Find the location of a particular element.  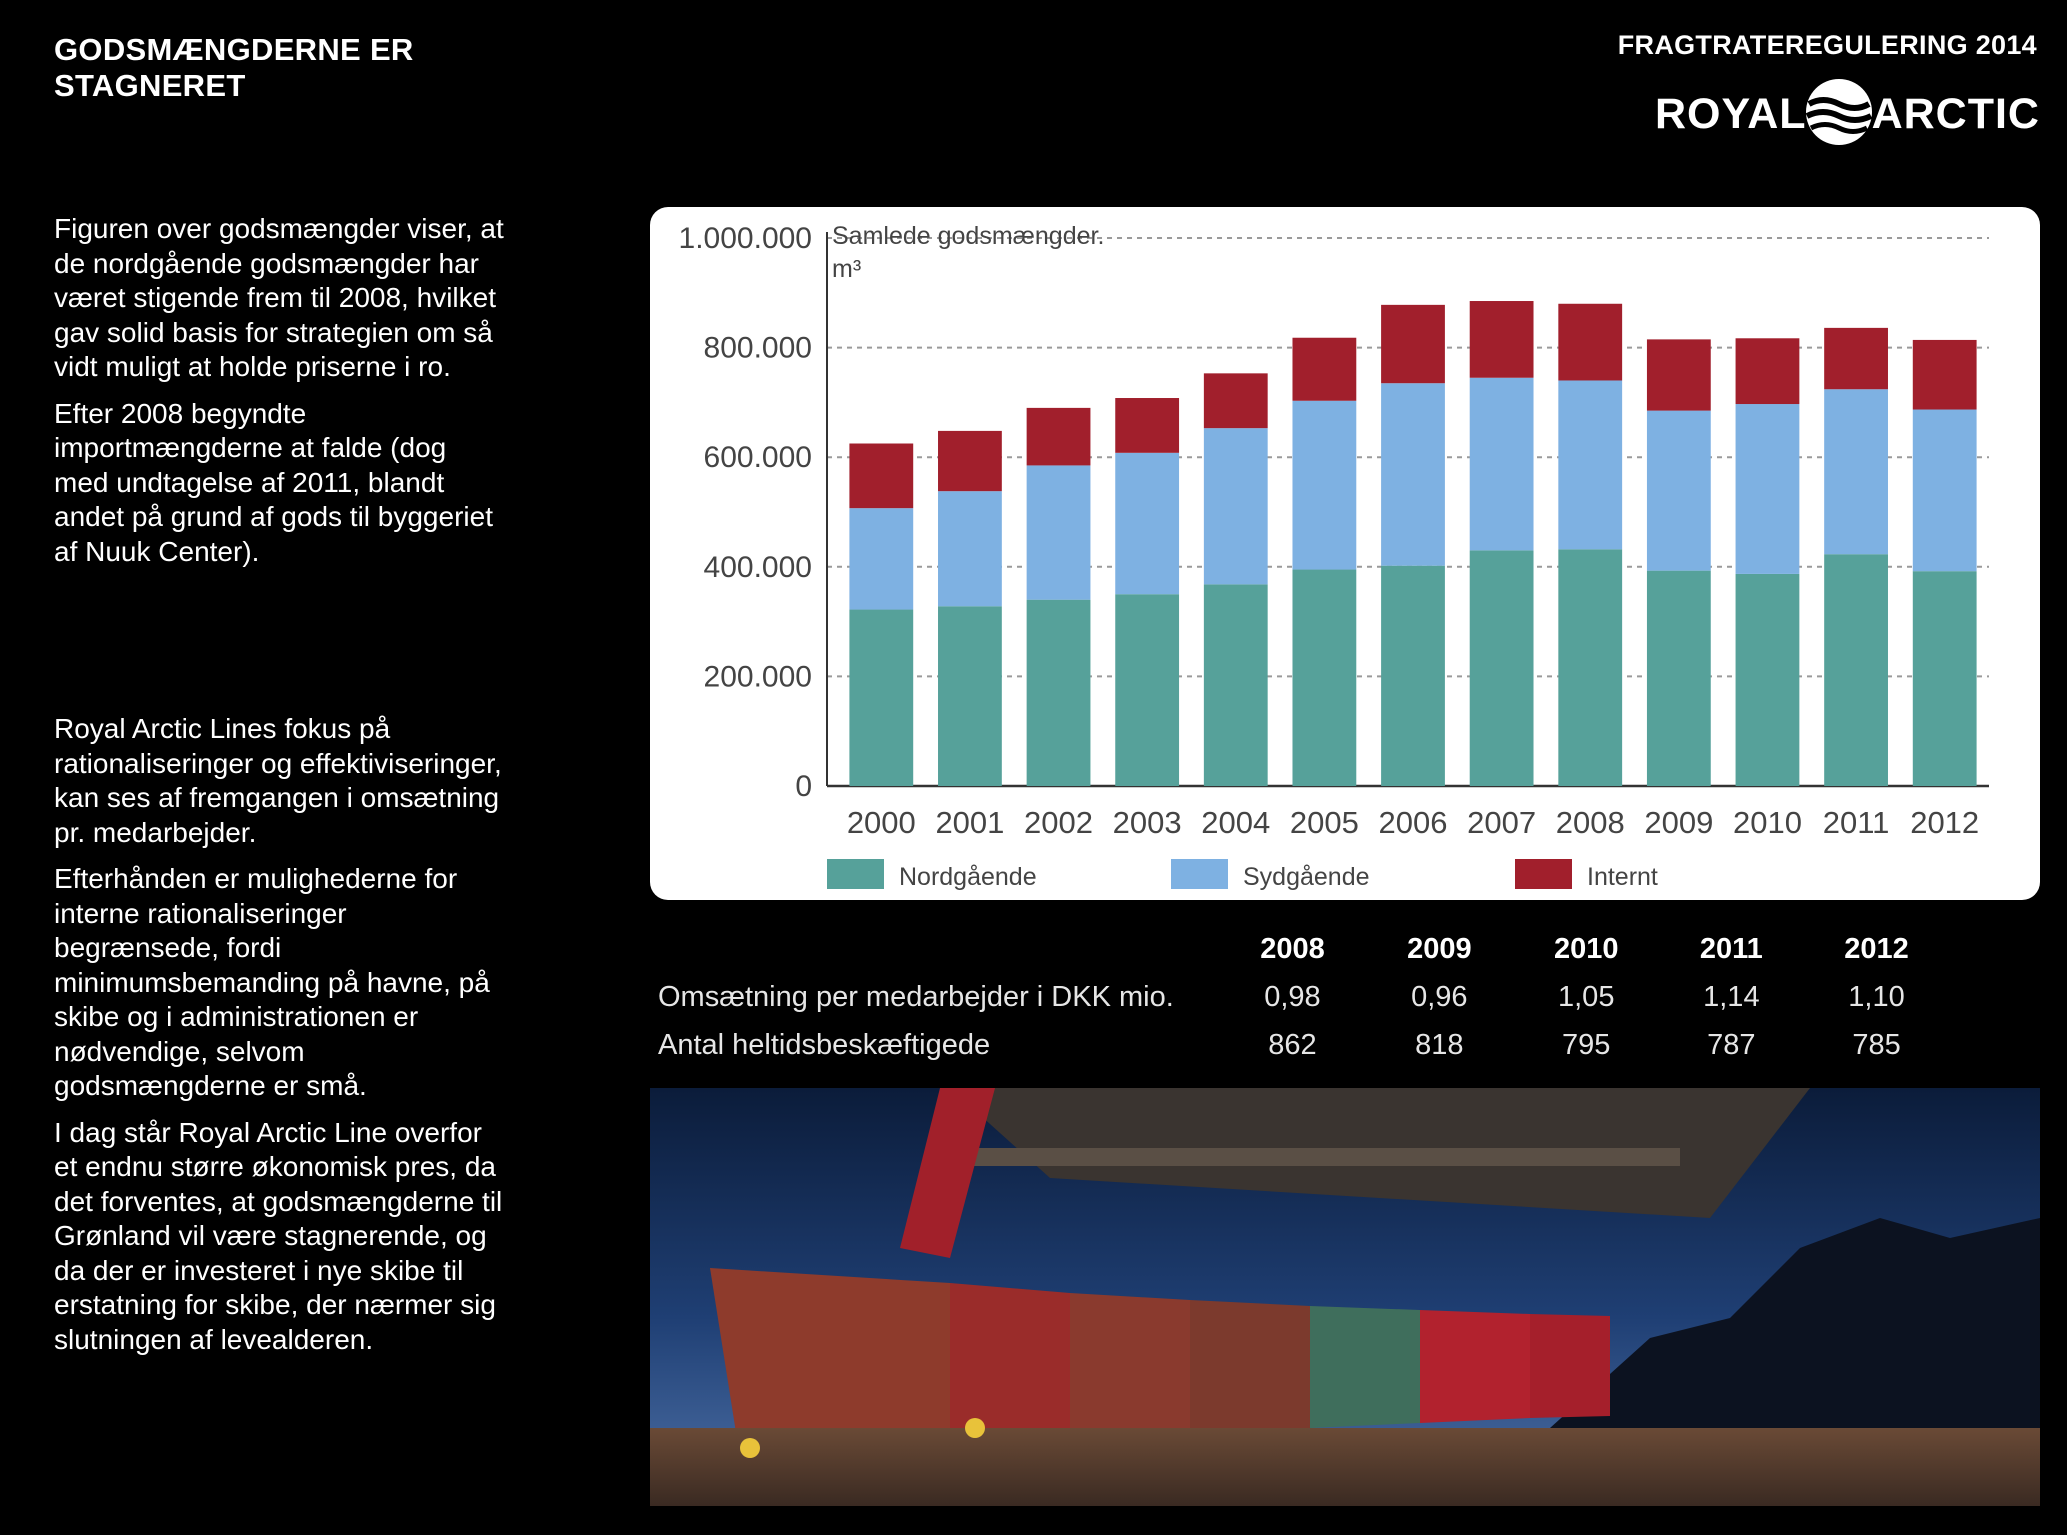

x-tick-label: 2008 is located at coordinates (1590, 822).